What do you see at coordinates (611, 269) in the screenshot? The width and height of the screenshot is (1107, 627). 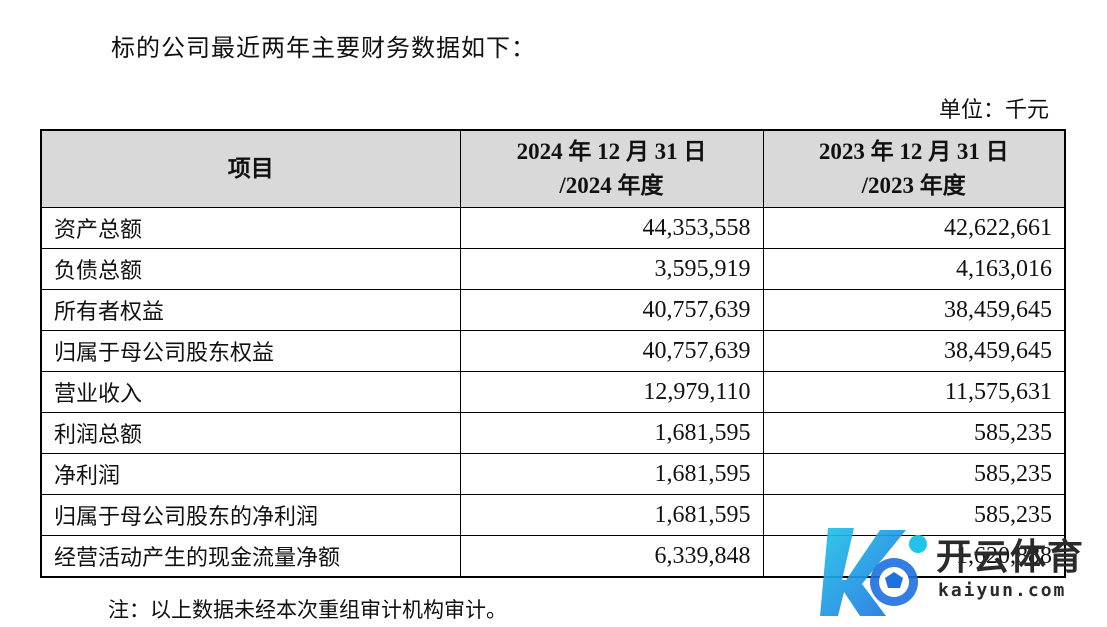 I see `row-value-2024: 3,595,919` at bounding box center [611, 269].